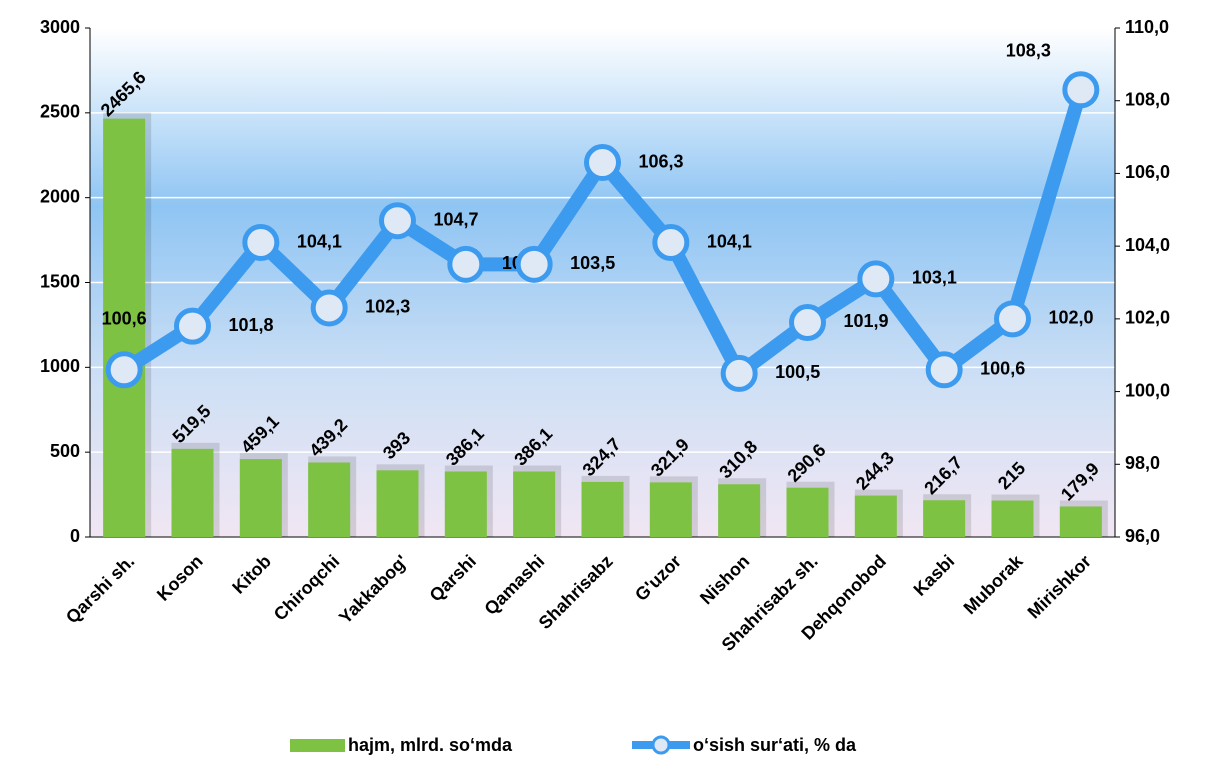  I want to click on y-tick-label: 1500, so click(60, 281).